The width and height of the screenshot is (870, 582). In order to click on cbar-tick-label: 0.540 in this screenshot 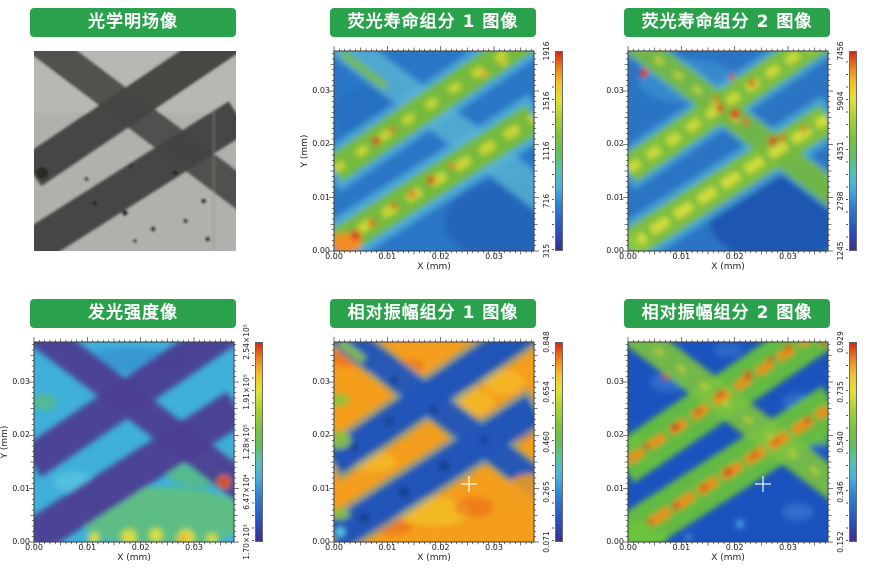, I will do `click(840, 442)`.